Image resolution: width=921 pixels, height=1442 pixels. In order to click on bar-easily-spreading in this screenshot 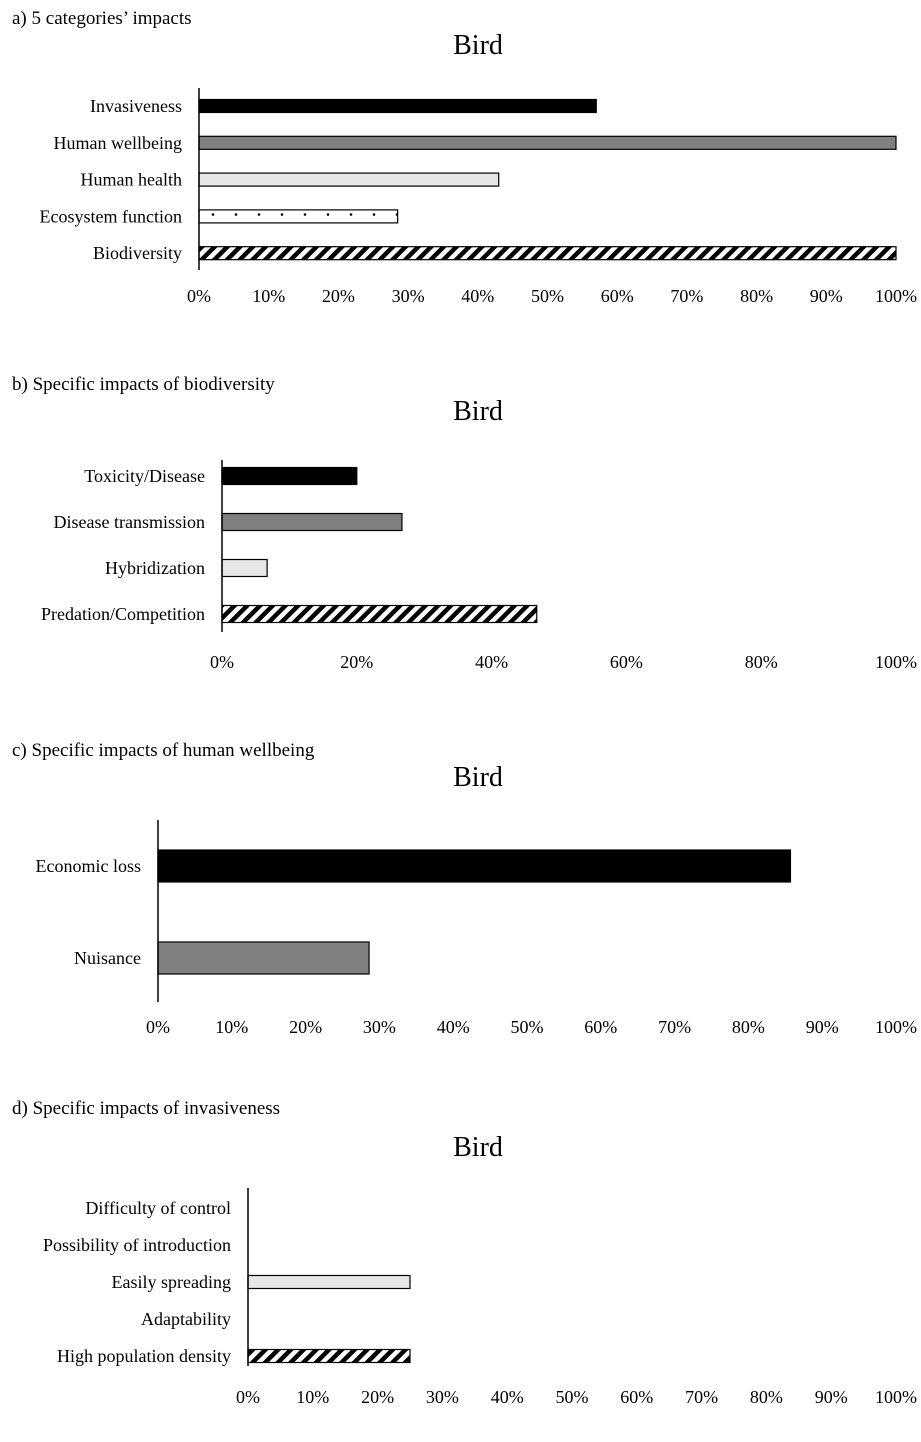, I will do `click(329, 1282)`.